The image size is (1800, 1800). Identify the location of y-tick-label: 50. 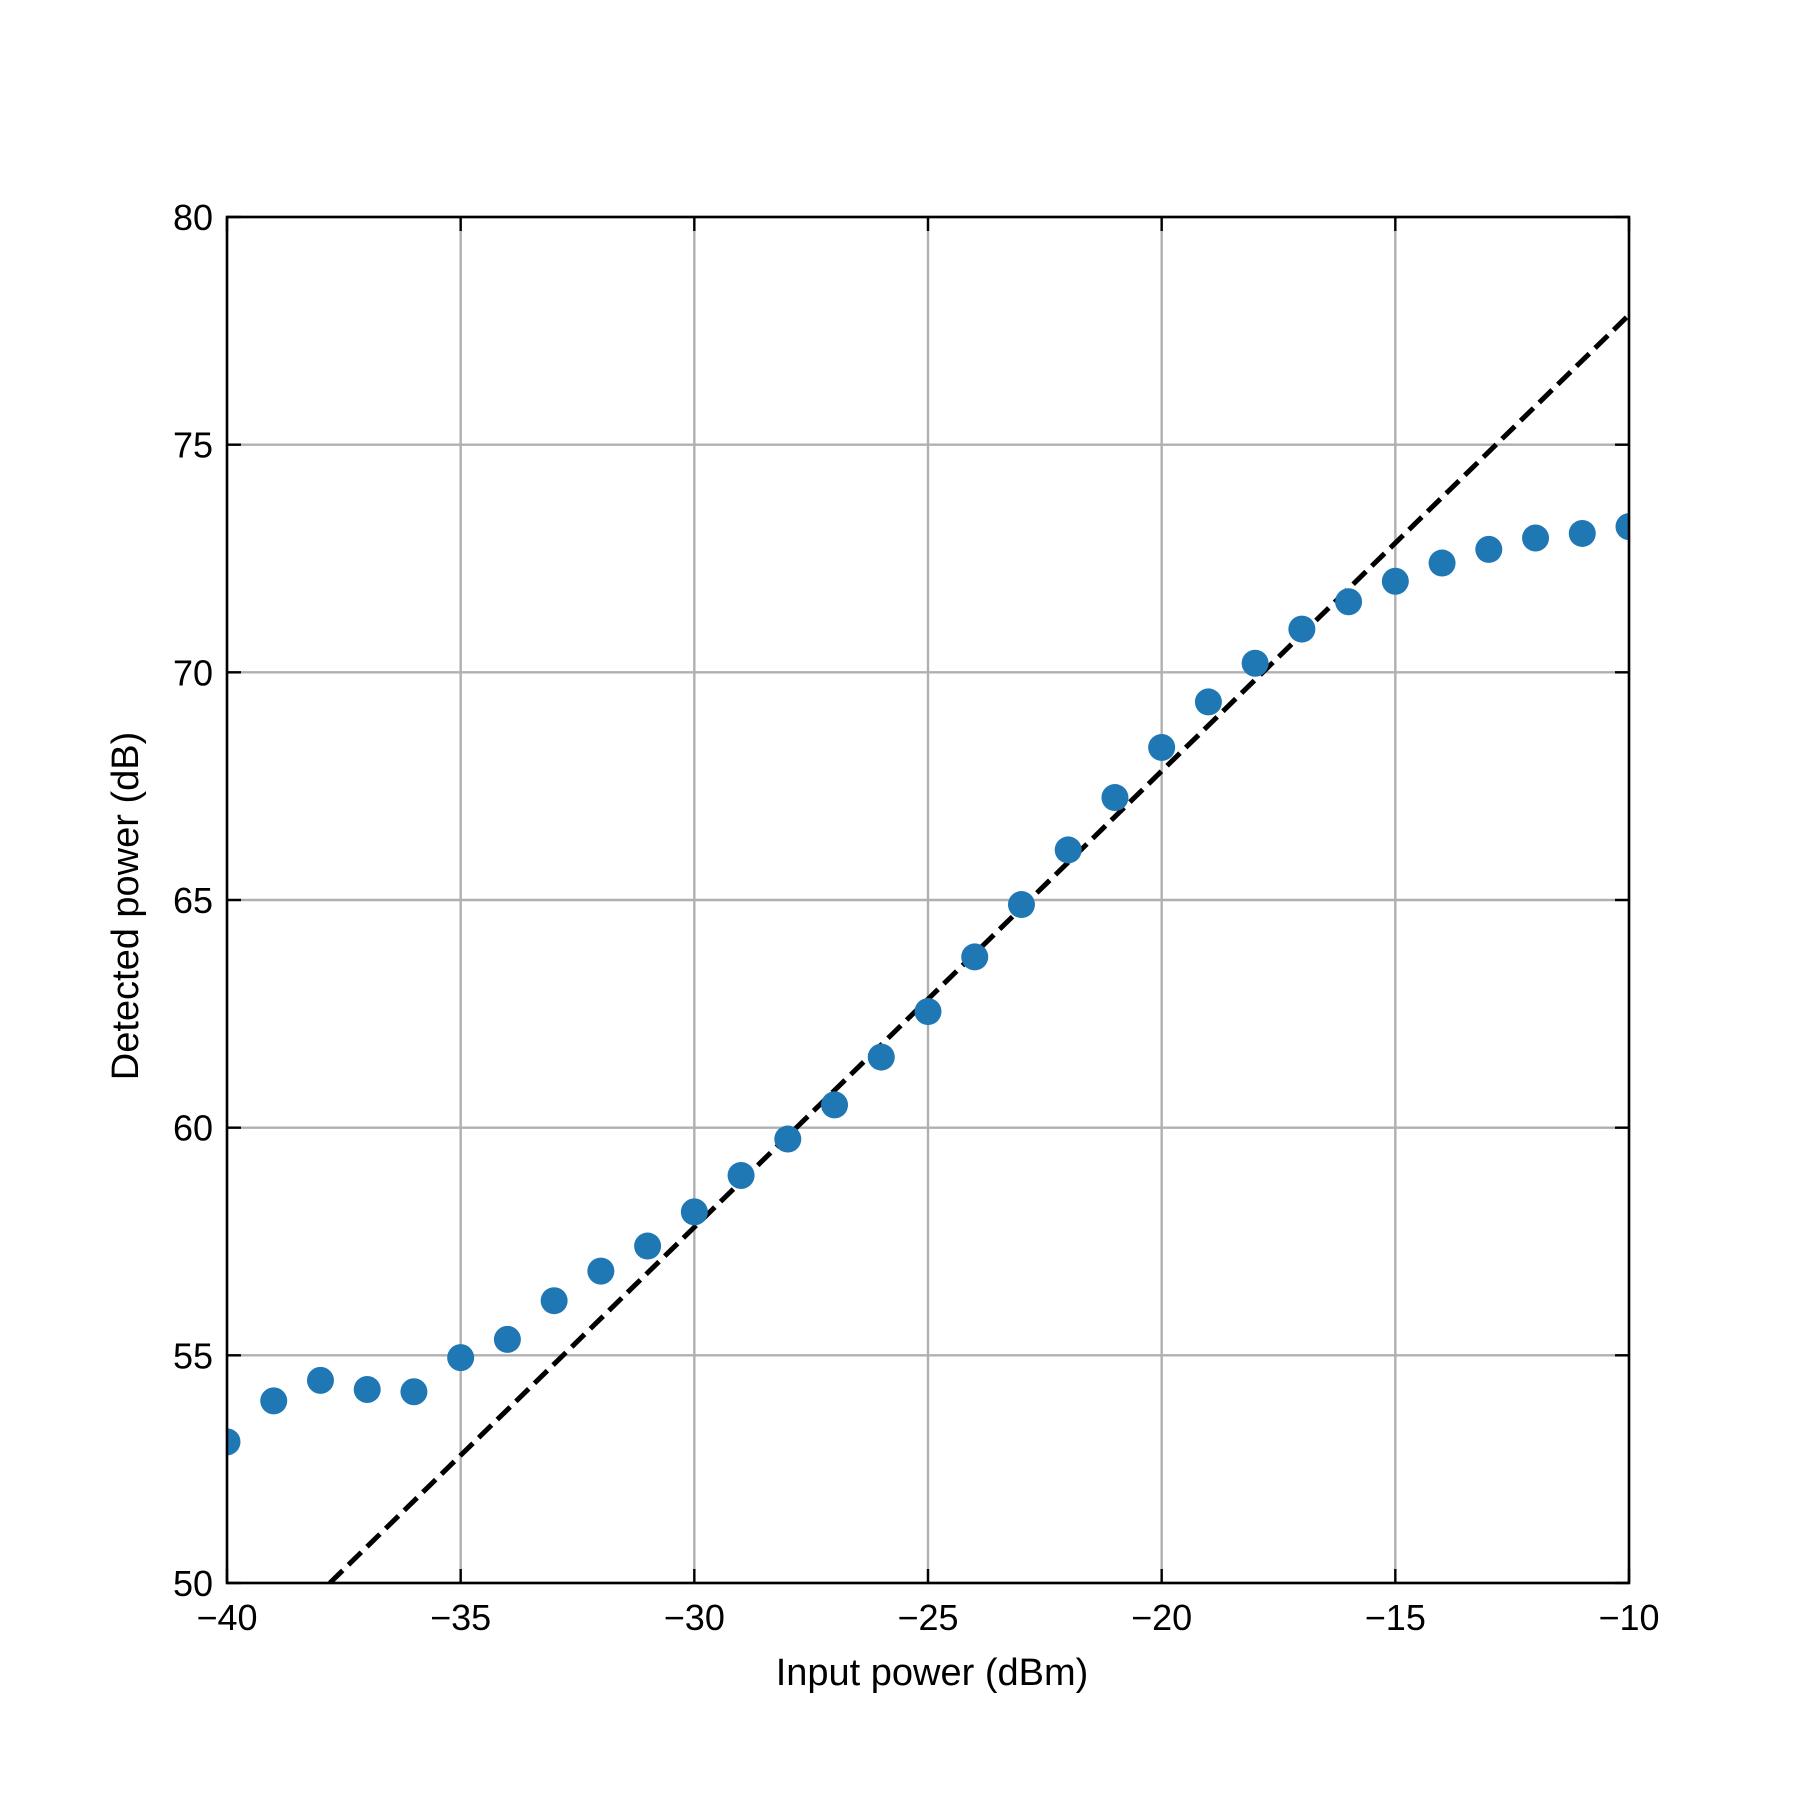
(193, 1583).